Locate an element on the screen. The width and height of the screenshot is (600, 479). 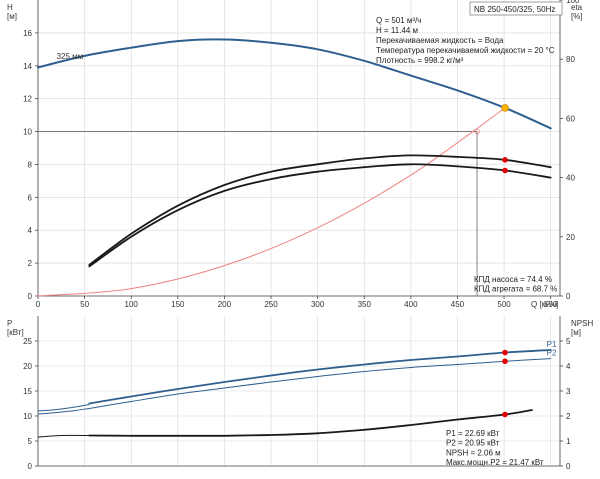
y-left-tick-label: 14 is located at coordinates (27, 66).